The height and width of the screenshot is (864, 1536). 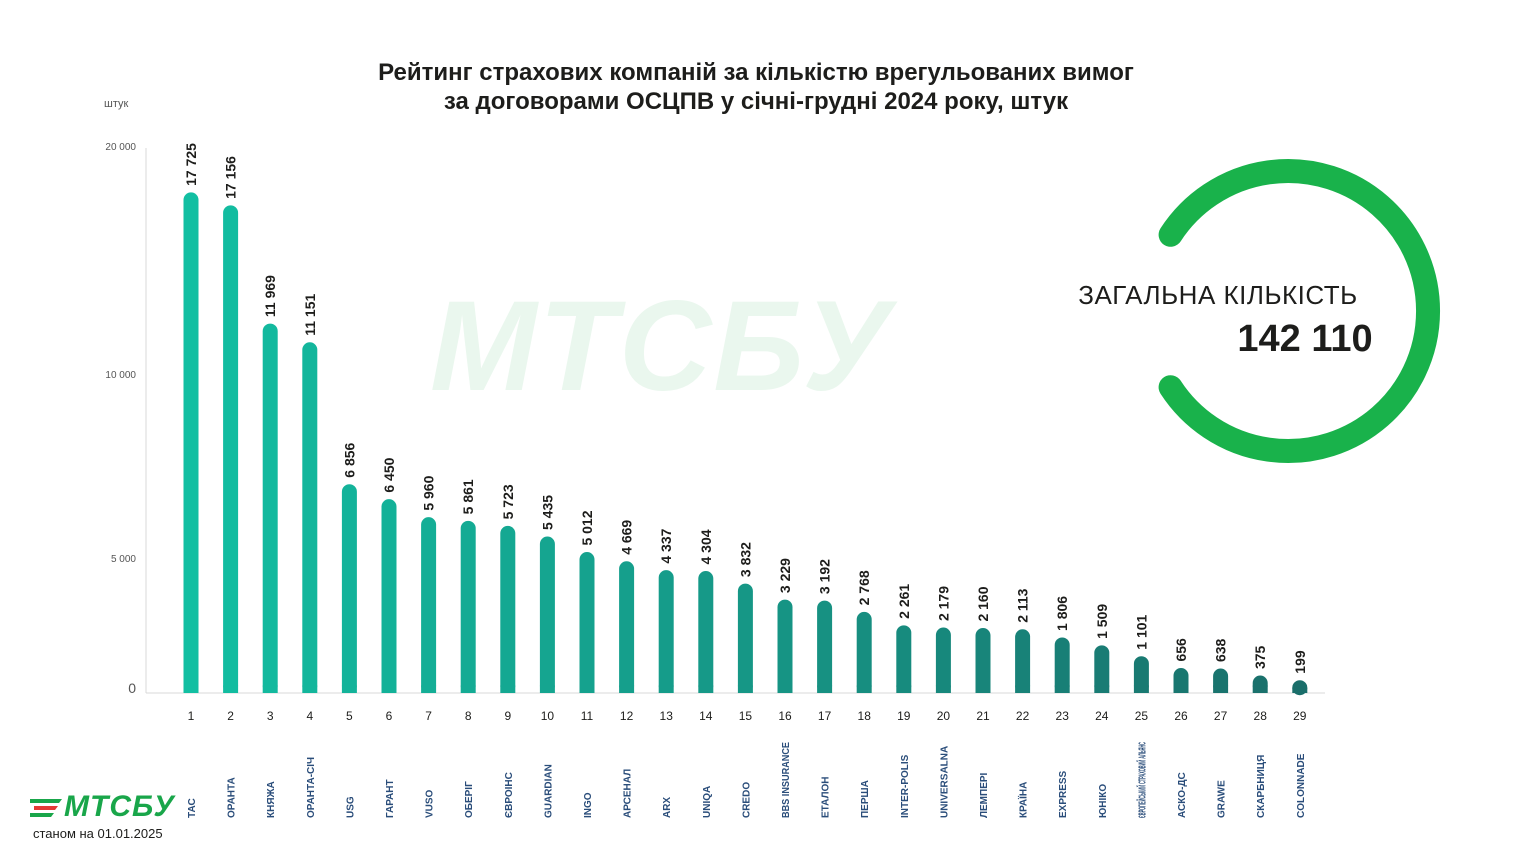 What do you see at coordinates (1062, 613) in the screenshot?
I see `bar-value-label: 1 806` at bounding box center [1062, 613].